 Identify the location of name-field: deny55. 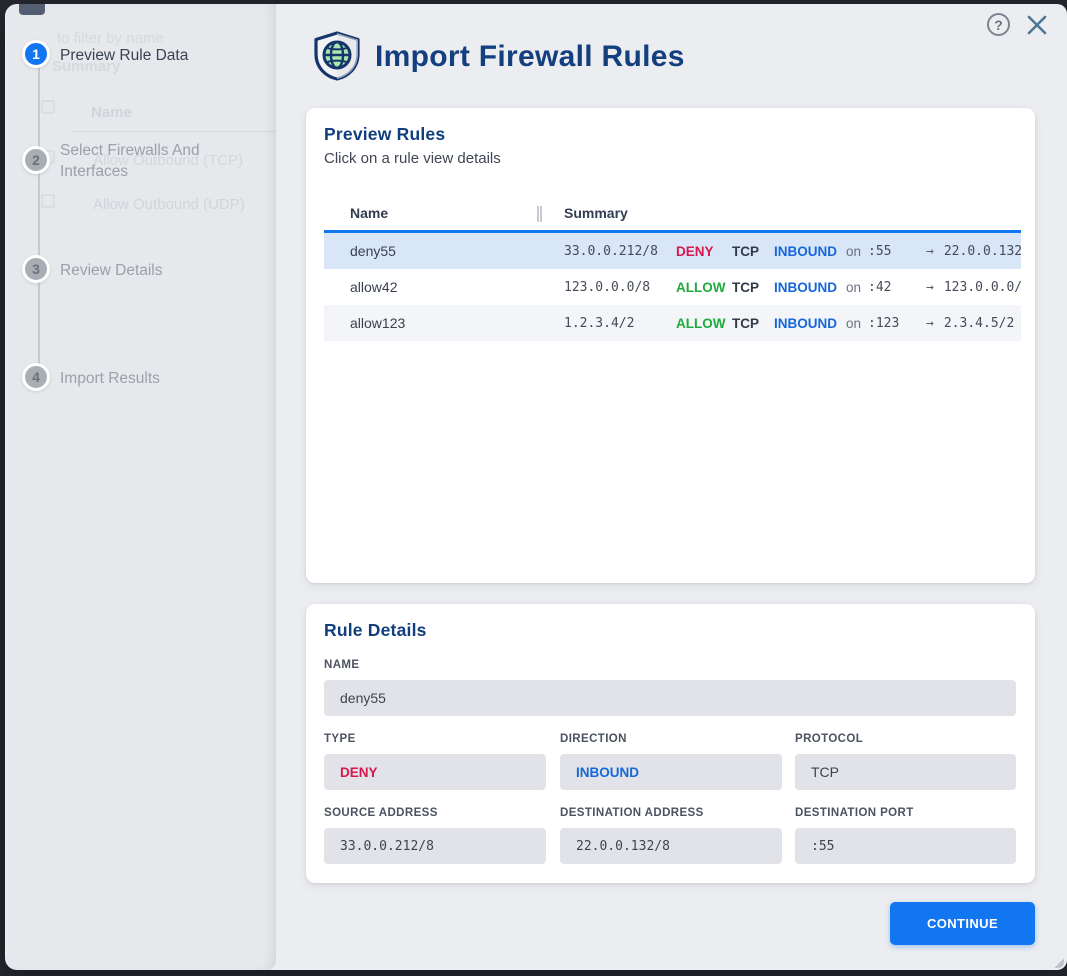
(670, 698).